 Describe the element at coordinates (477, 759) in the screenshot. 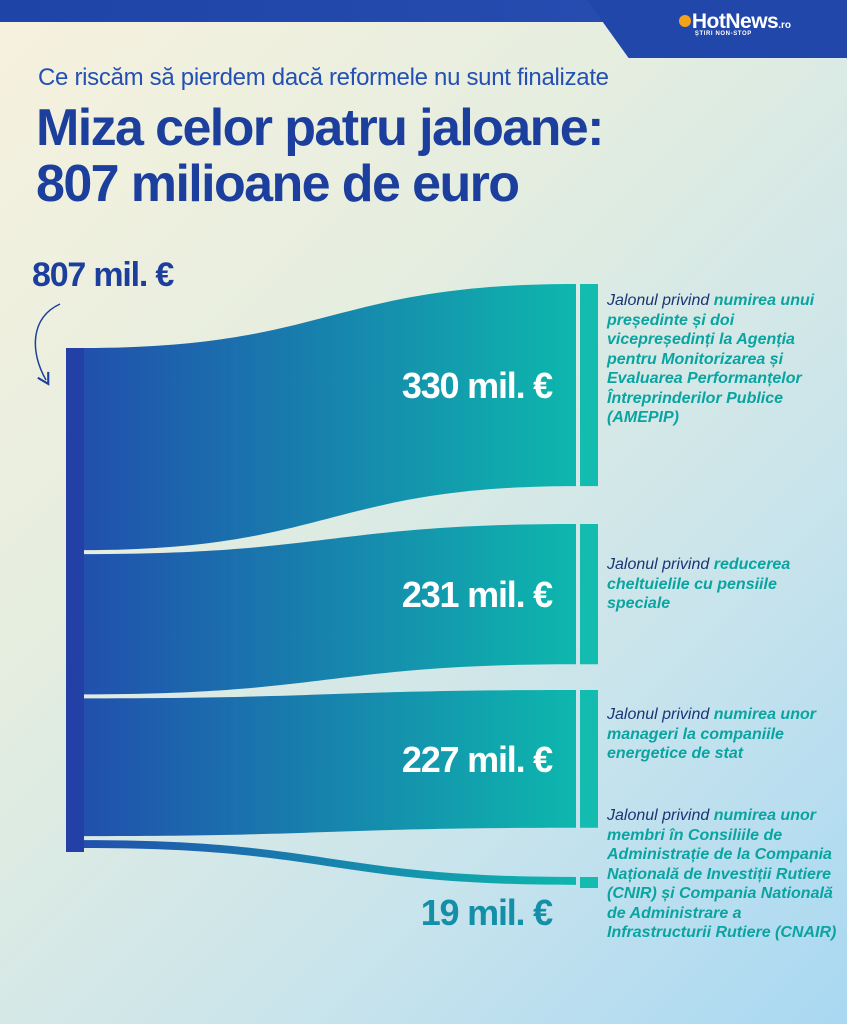

I see `flow-value-label-3: 227 mil. €` at that location.